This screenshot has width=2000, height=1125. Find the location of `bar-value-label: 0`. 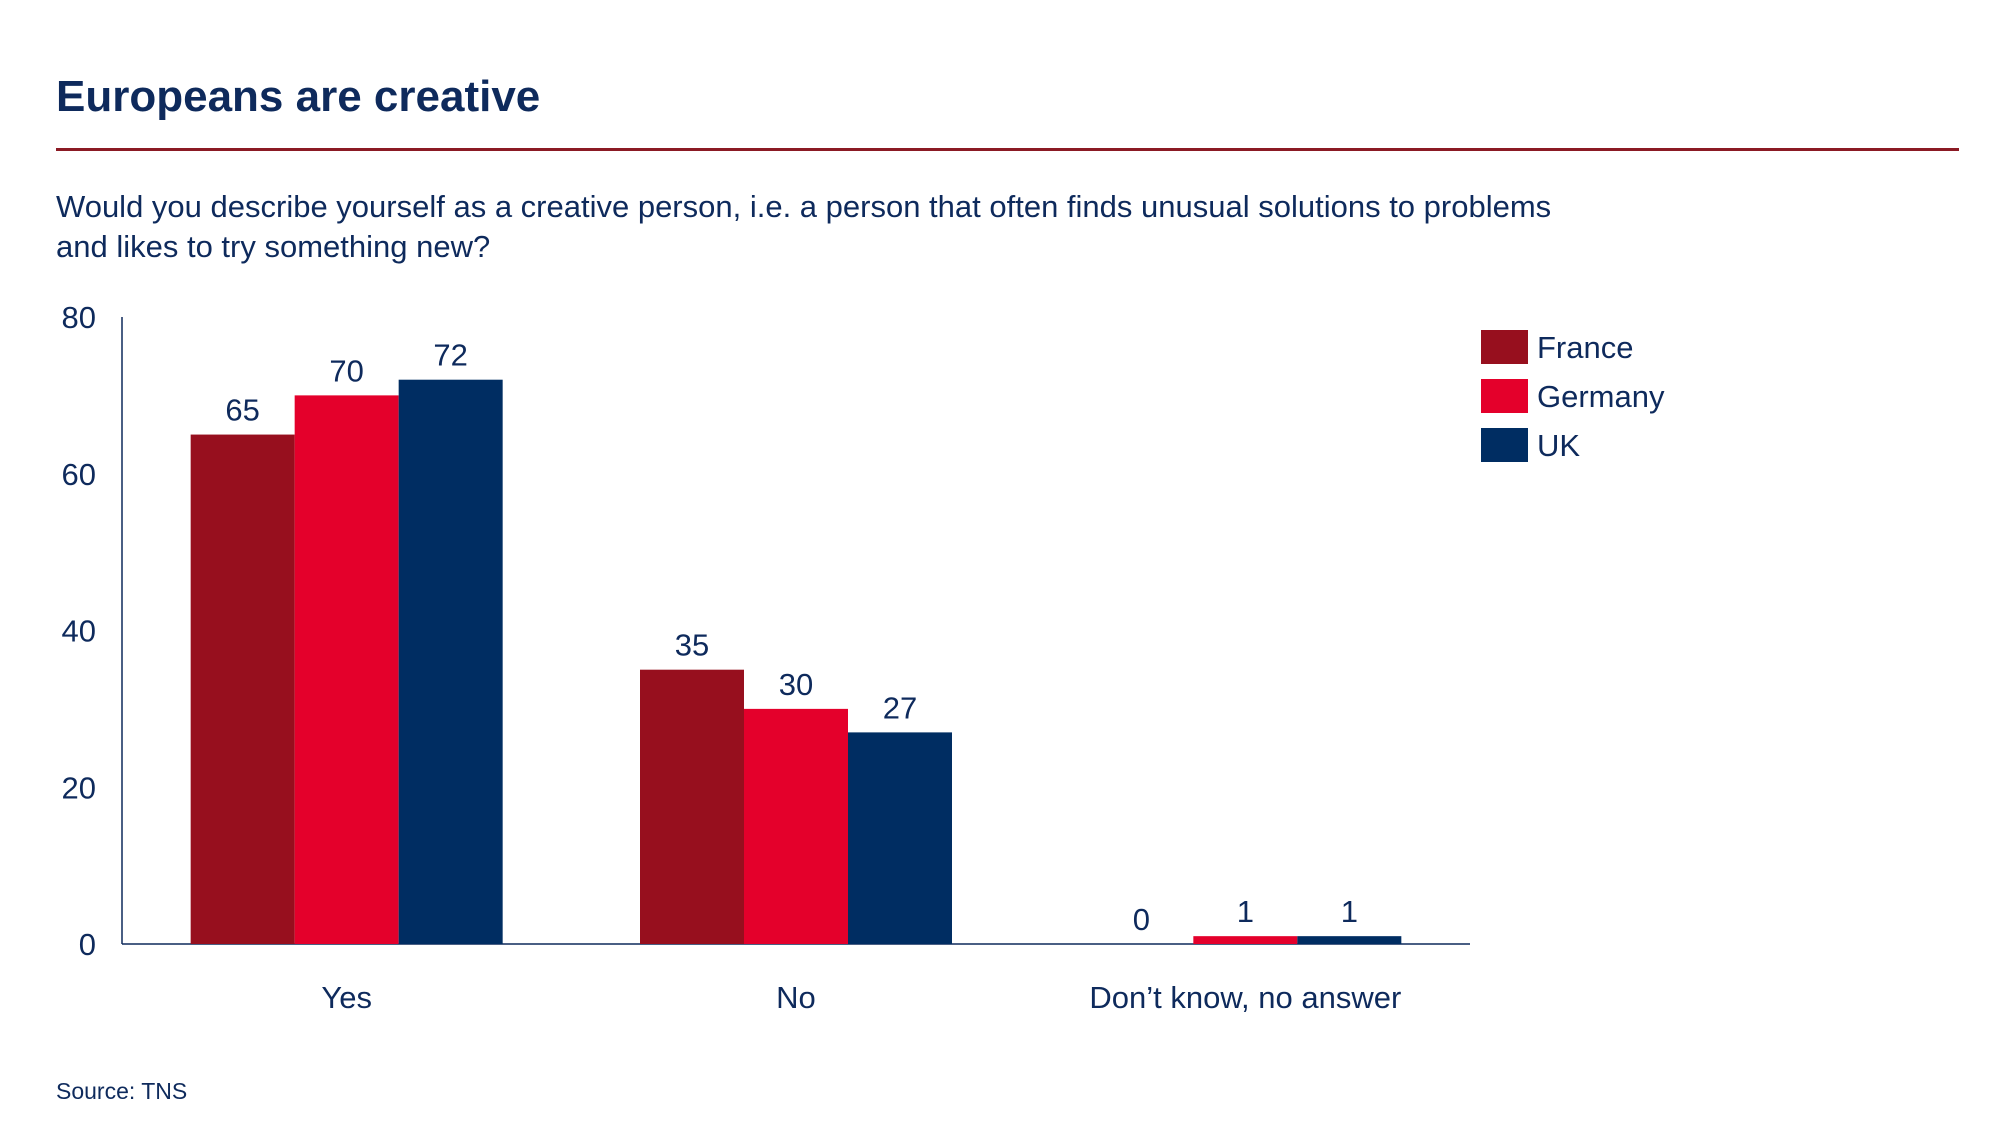

bar-value-label: 0 is located at coordinates (1141, 919).